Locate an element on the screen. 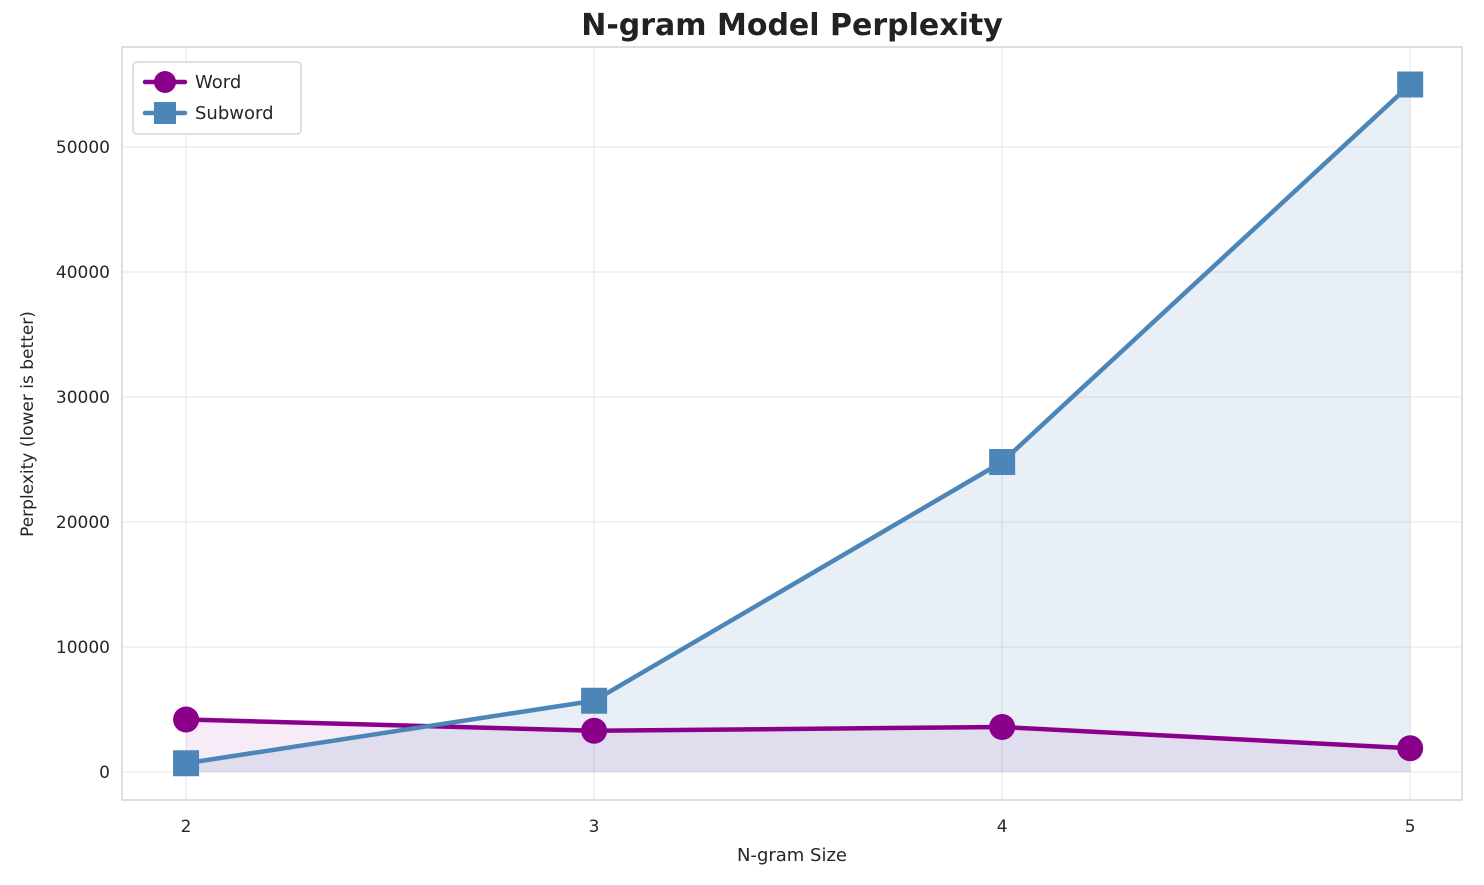 The width and height of the screenshot is (1484, 885). legend-marker-word is located at coordinates (165, 82).